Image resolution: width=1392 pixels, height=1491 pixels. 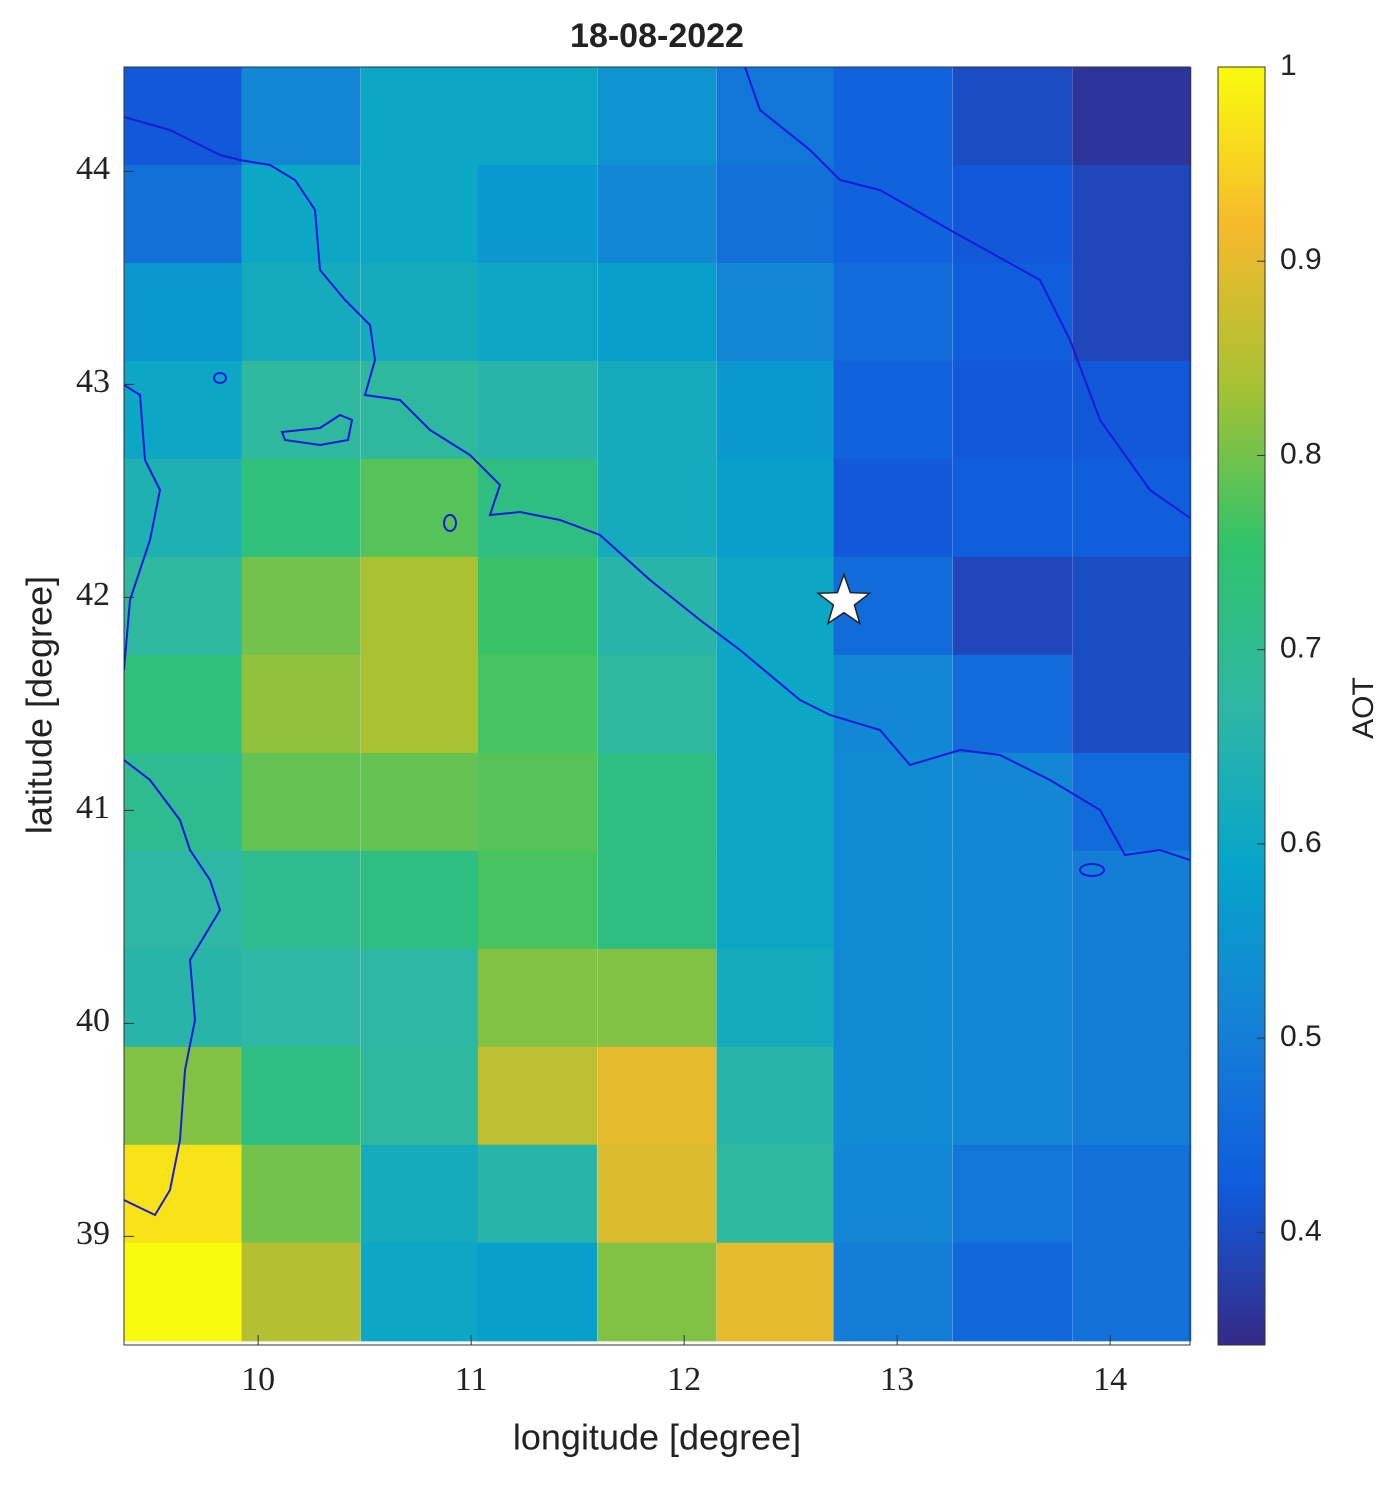 I want to click on y-tick-label: 41, so click(x=93, y=807).